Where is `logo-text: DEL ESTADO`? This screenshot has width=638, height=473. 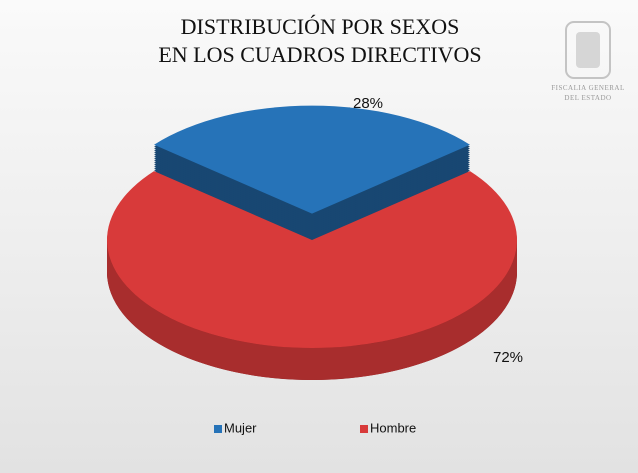
logo-text: DEL ESTADO is located at coordinates (587, 98).